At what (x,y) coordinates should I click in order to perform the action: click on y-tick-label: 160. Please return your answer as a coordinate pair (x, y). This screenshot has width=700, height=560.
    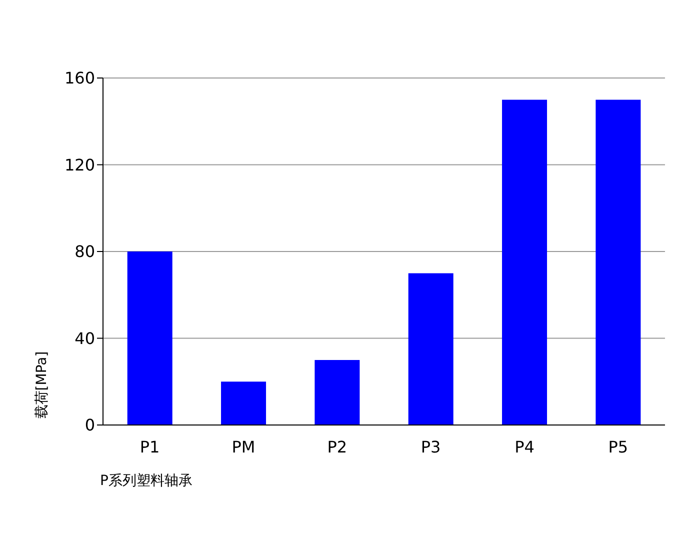
    Looking at the image, I should click on (79, 78).